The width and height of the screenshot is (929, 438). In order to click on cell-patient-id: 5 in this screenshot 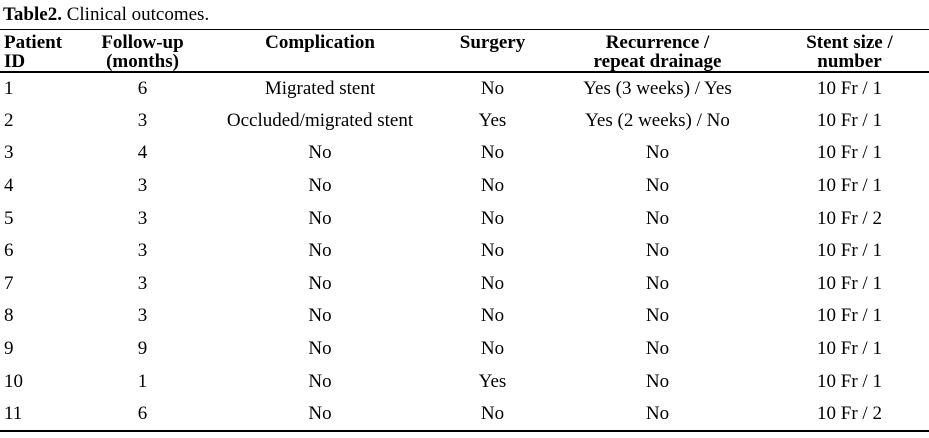, I will do `click(9, 218)`.